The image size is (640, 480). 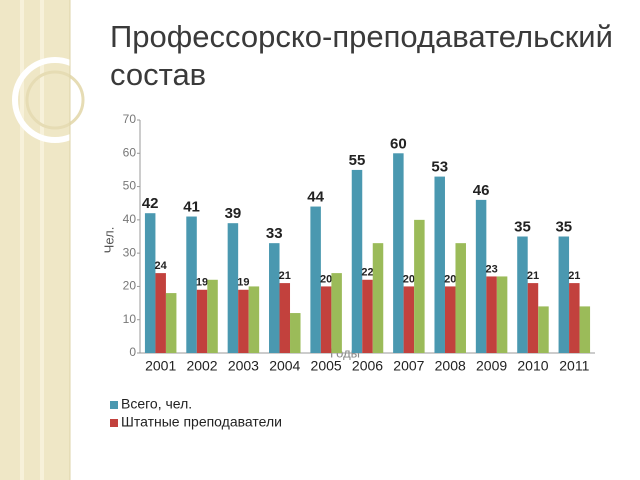 I want to click on legend-label: Штатные преподаватели, so click(x=201, y=422).